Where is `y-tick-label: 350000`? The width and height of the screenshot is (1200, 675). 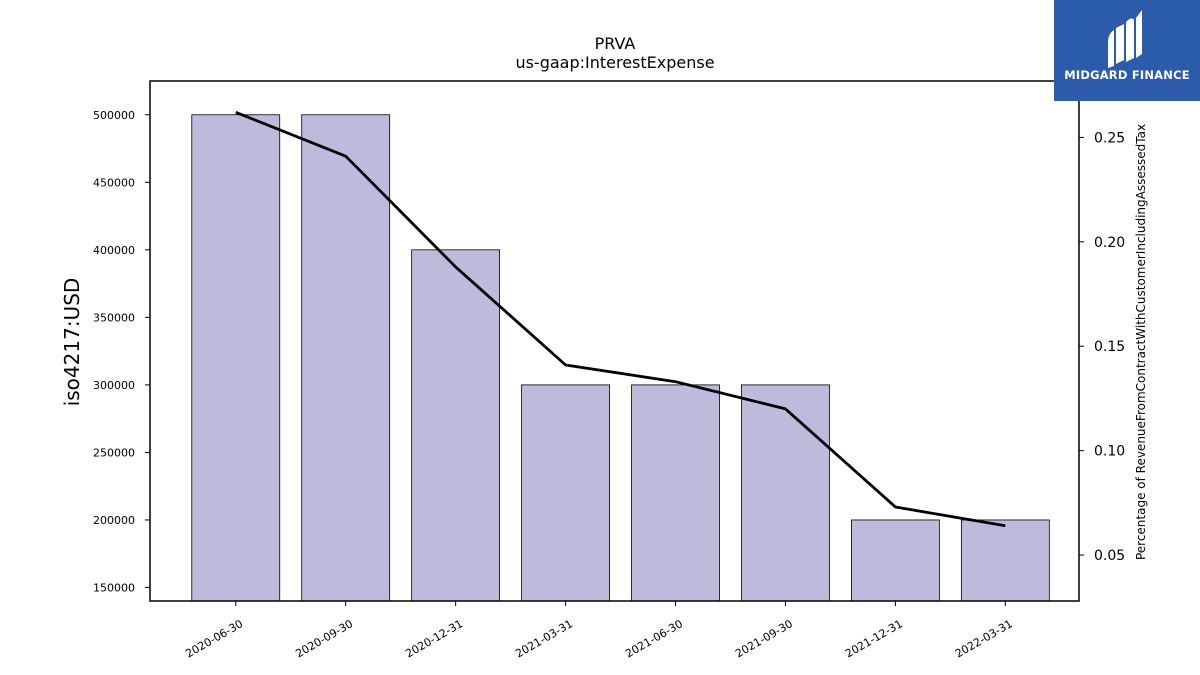 y-tick-label: 350000 is located at coordinates (114, 317).